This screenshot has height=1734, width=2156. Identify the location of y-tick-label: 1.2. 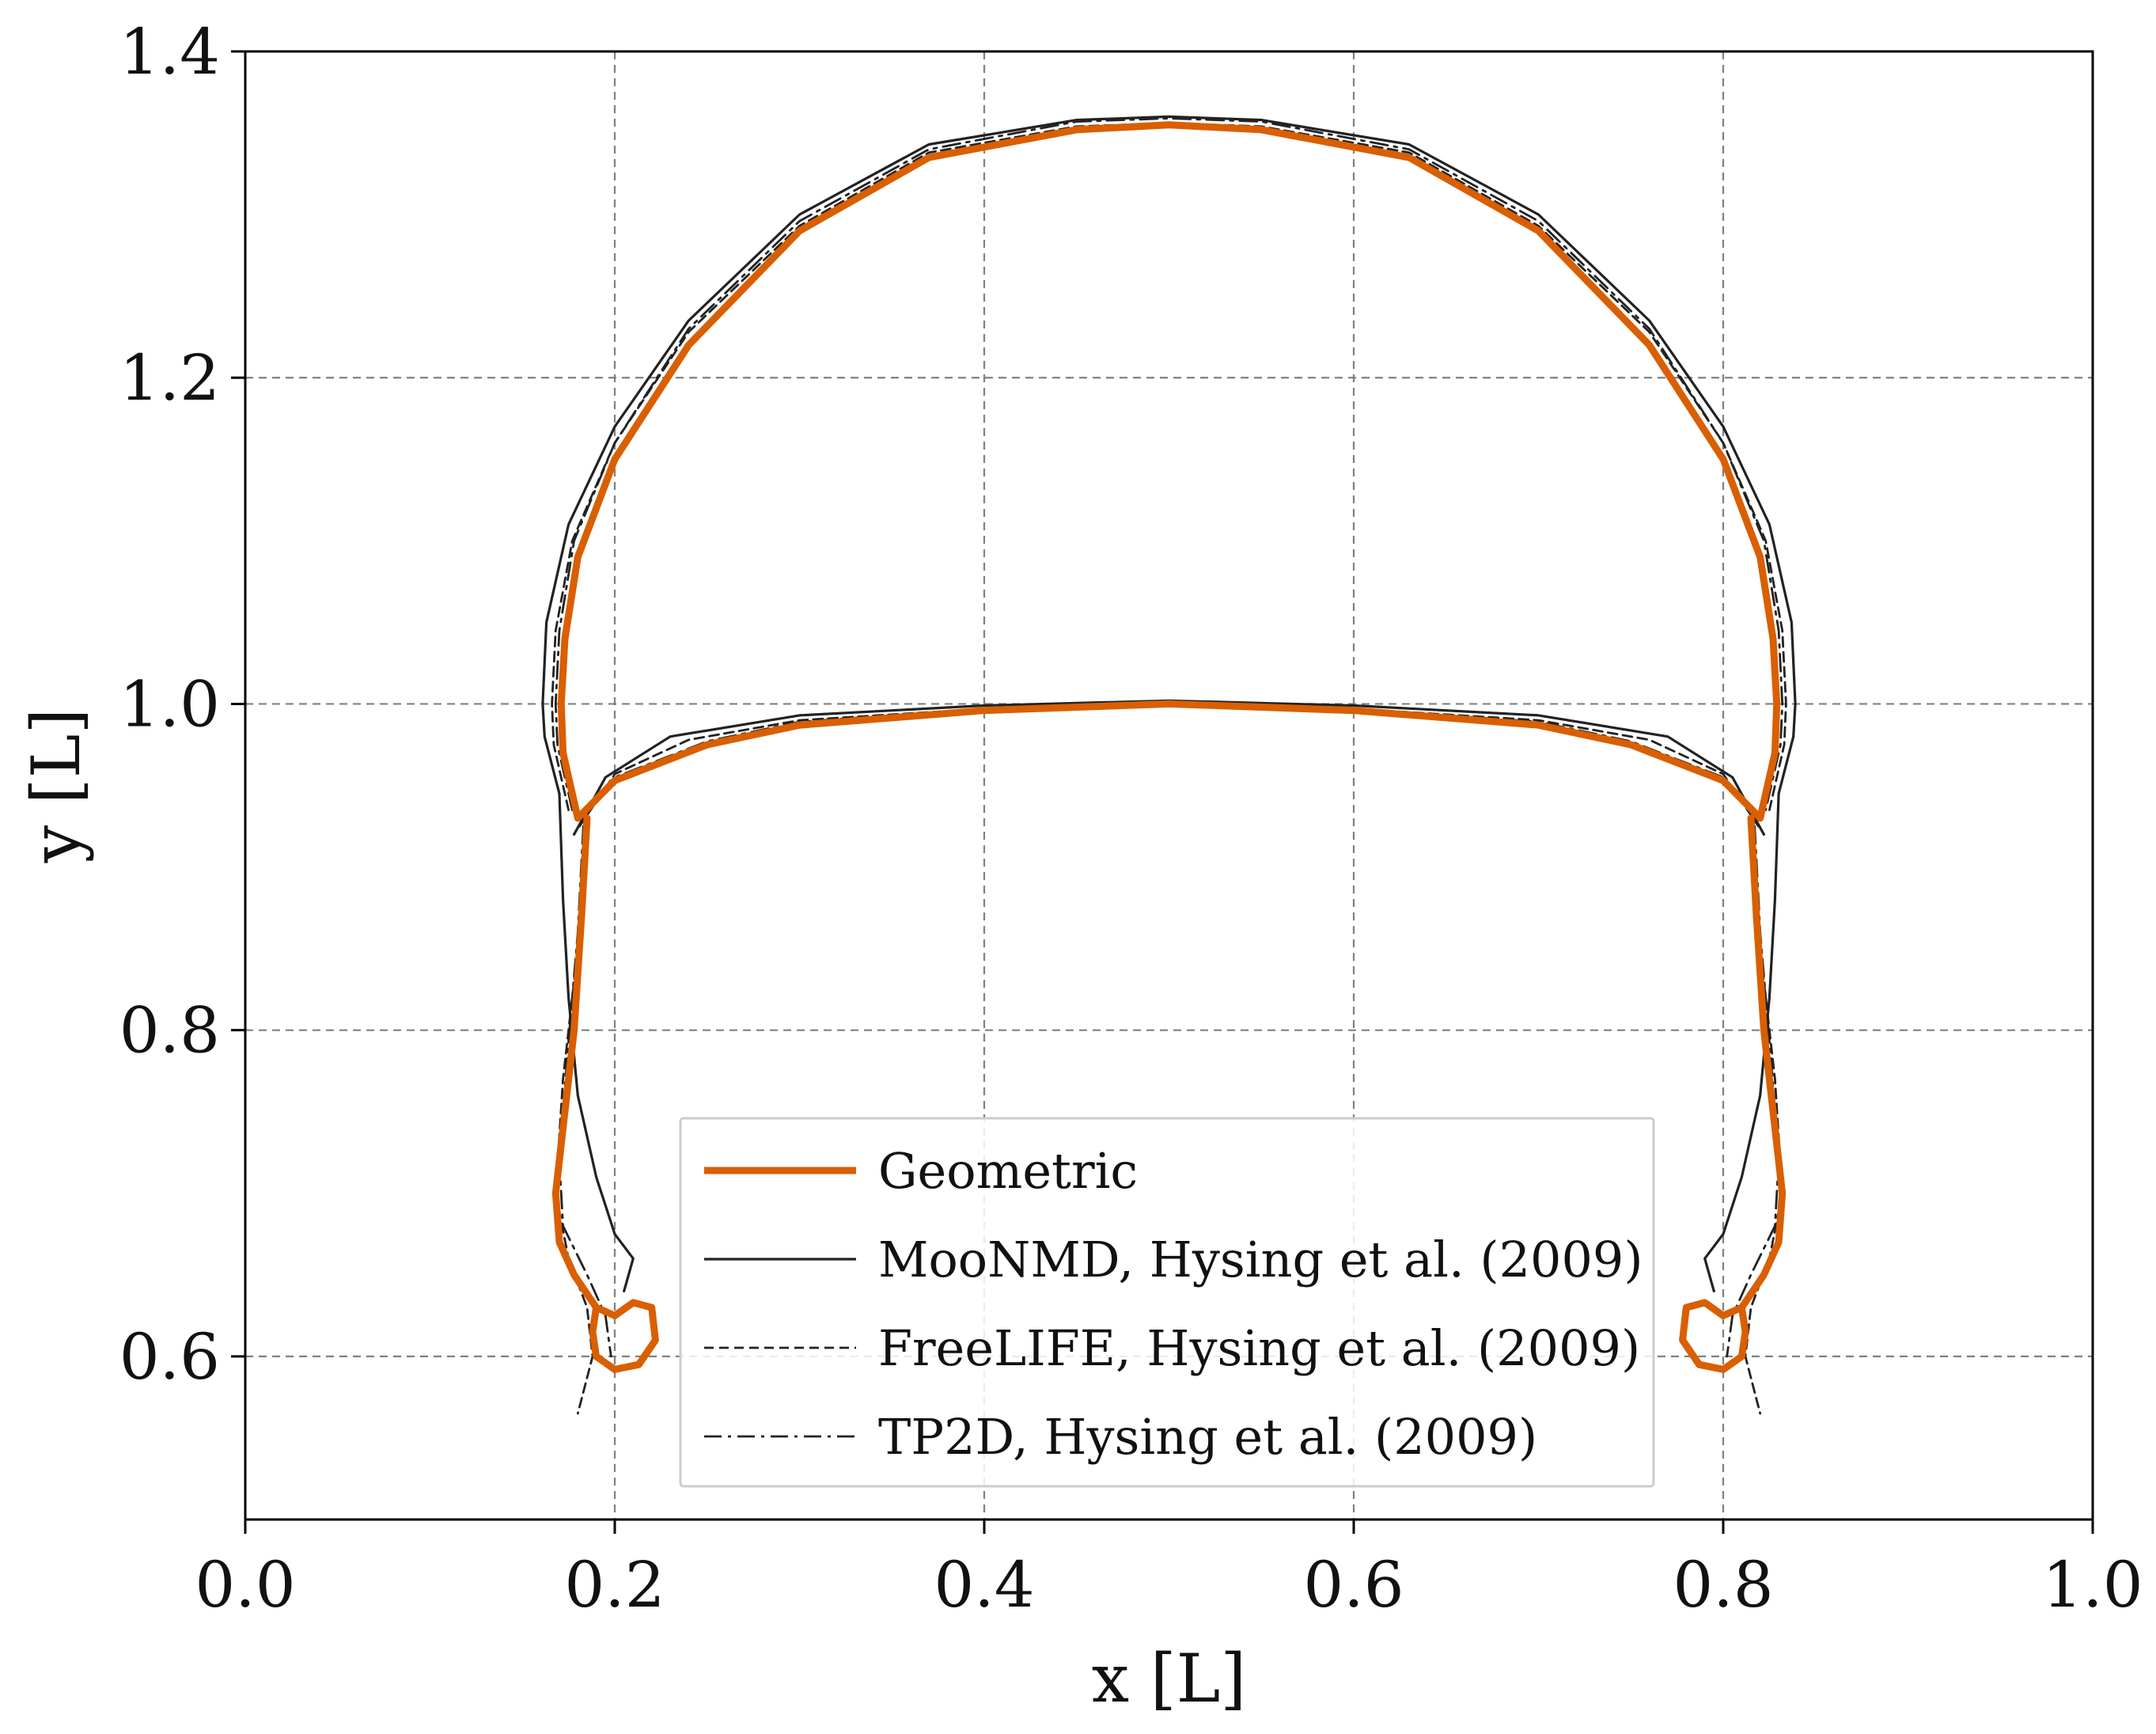
(169, 378).